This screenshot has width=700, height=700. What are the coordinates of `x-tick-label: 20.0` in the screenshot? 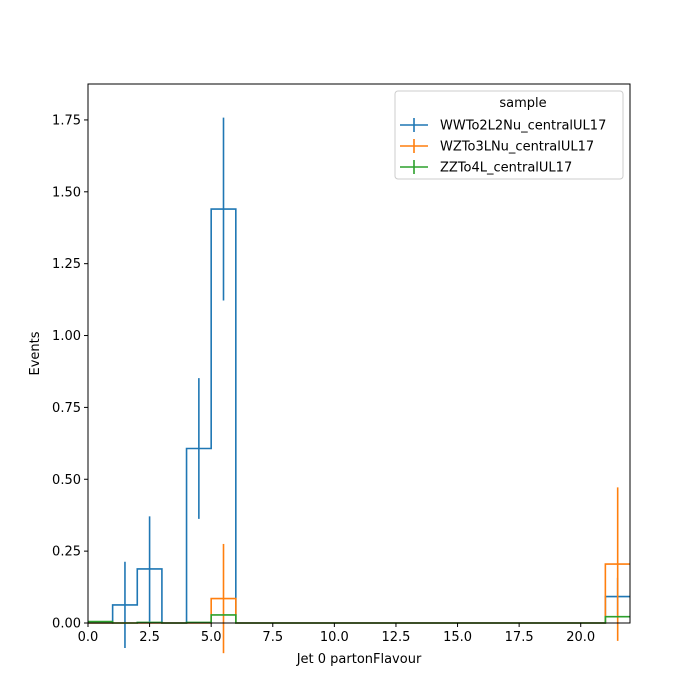 It's located at (580, 637).